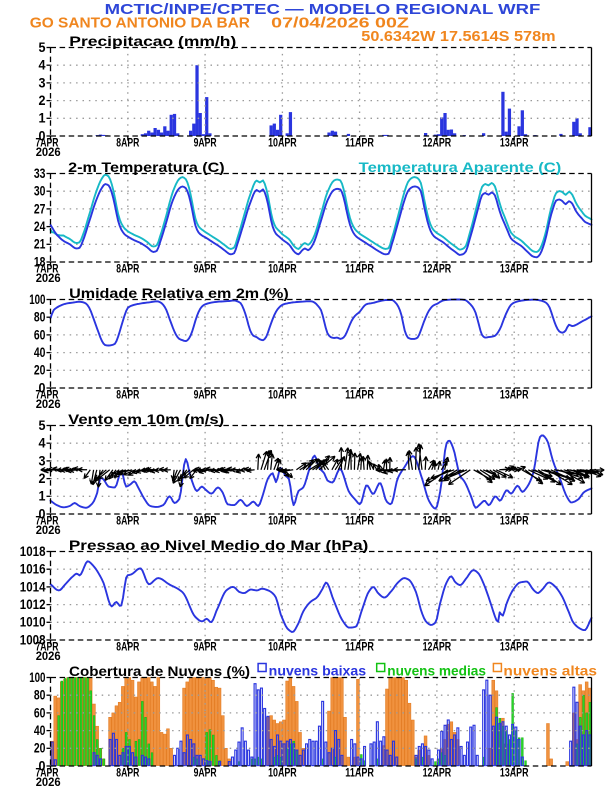 This screenshot has width=612, height=792. What do you see at coordinates (458, 36) in the screenshot?
I see `svg-text: 50.6342W 17.5614S 578m` at bounding box center [458, 36].